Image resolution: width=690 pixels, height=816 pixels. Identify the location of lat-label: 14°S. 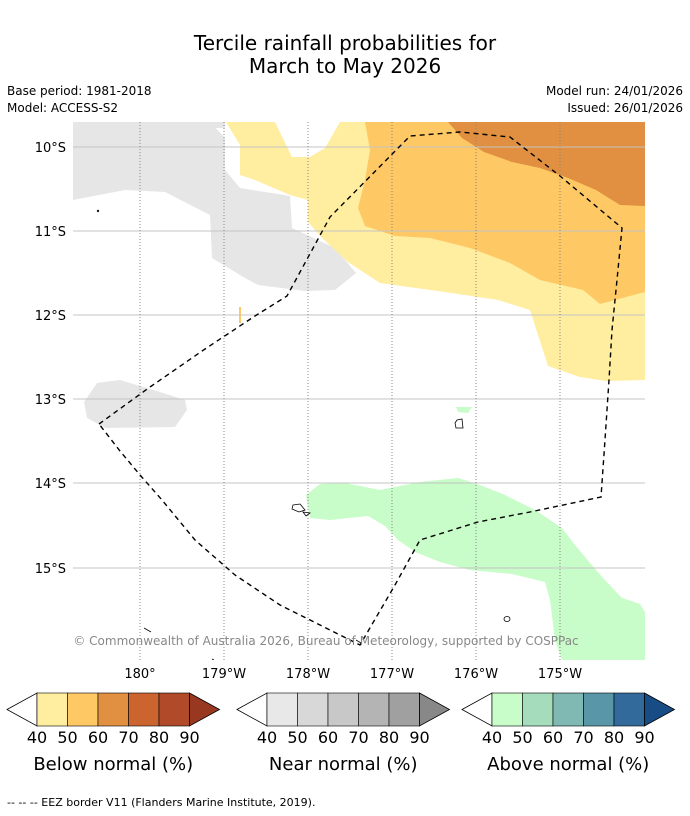
(50, 484).